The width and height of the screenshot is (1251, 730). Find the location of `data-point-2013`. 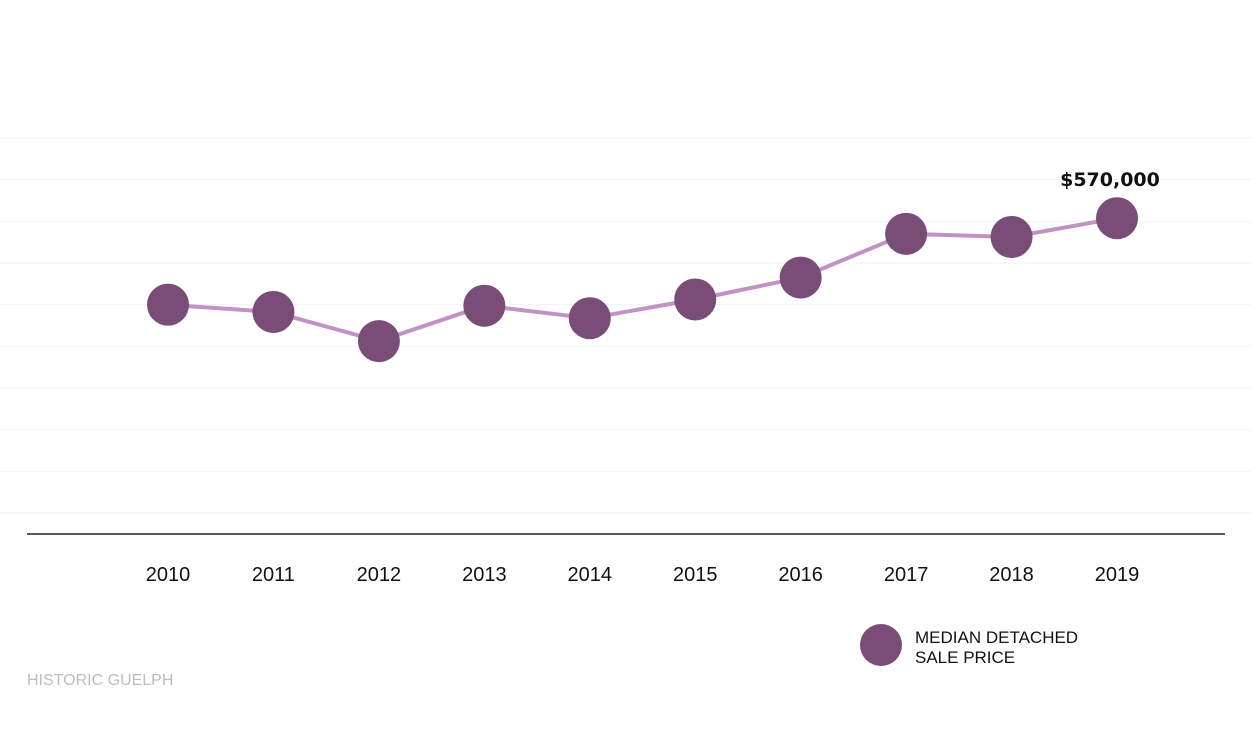

data-point-2013 is located at coordinates (484, 305).